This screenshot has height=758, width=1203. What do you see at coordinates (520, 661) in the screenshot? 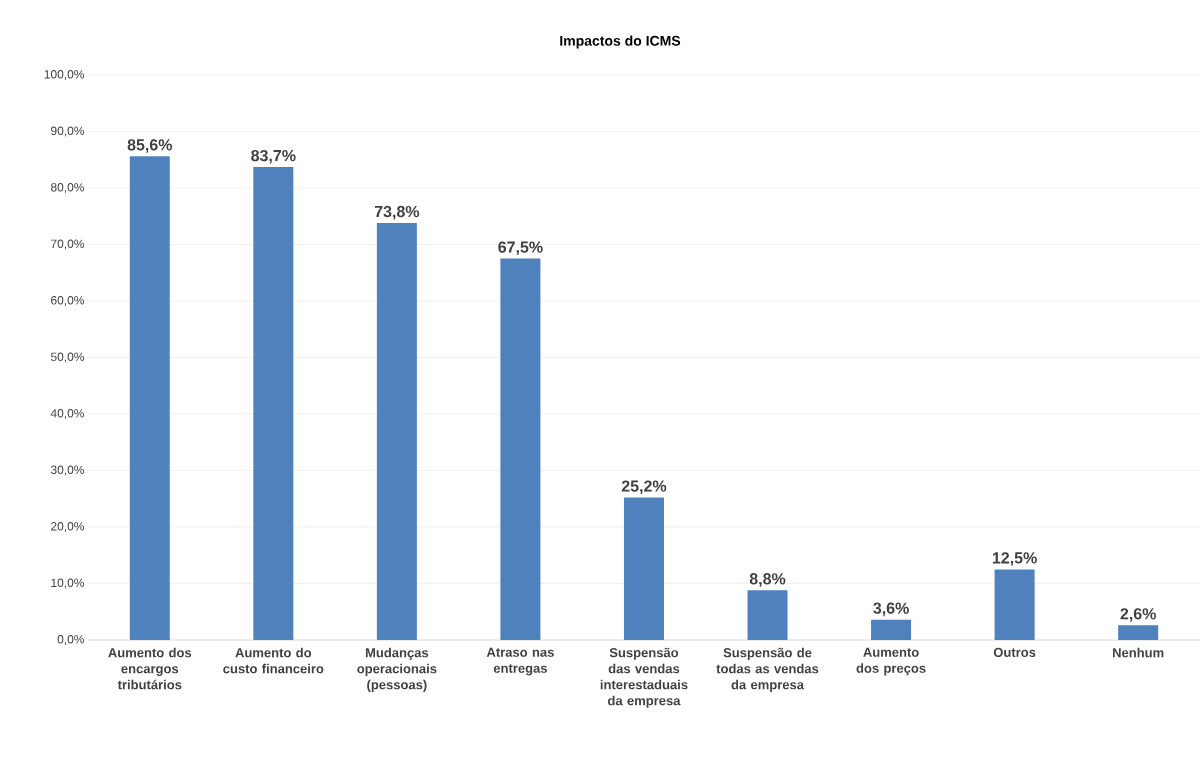
I see `x-tick-label: Atraso nas entregas` at bounding box center [520, 661].